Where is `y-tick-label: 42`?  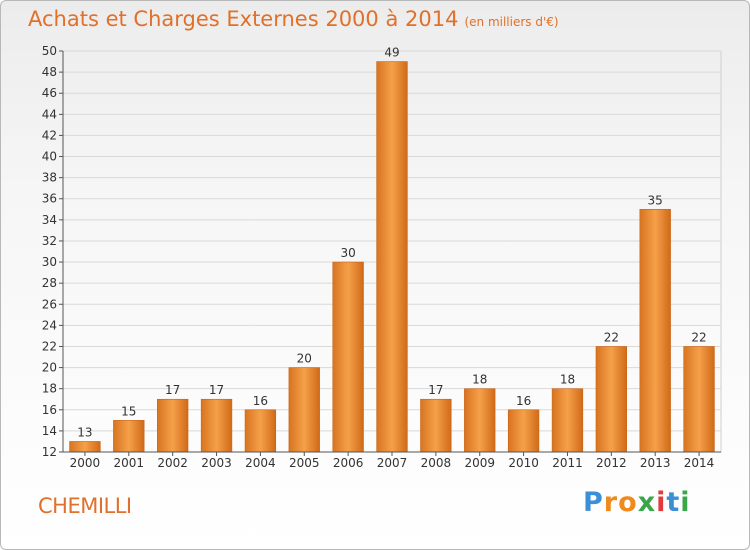 y-tick-label: 42 is located at coordinates (49, 135).